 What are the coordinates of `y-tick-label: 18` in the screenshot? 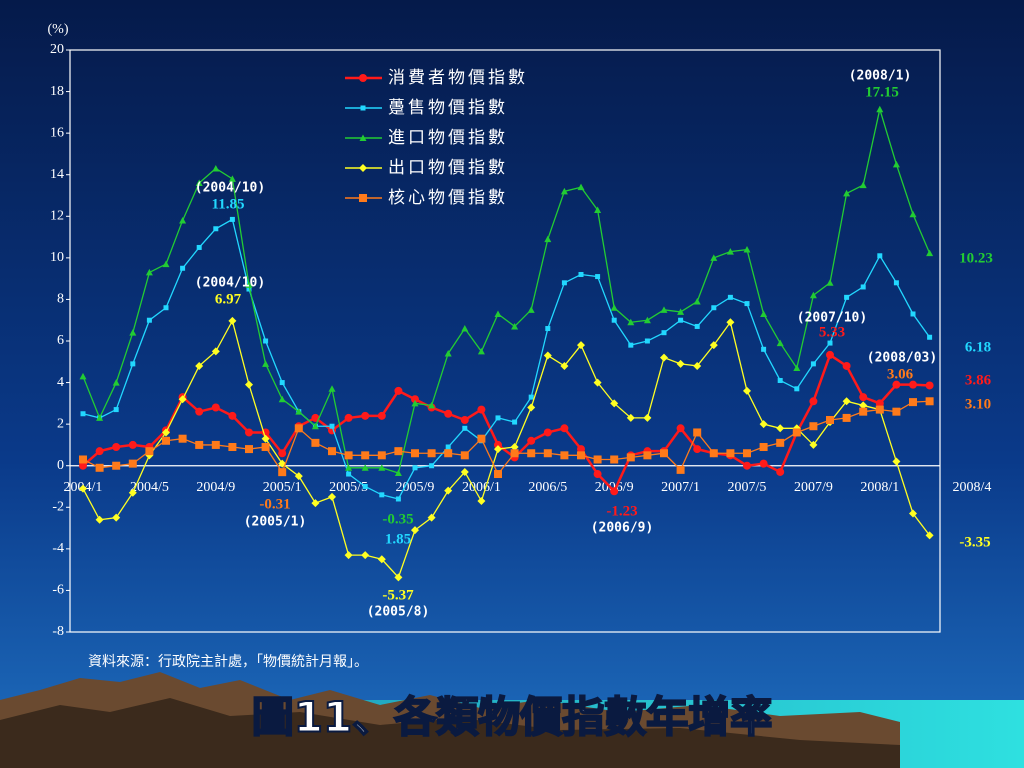 It's located at (57, 91).